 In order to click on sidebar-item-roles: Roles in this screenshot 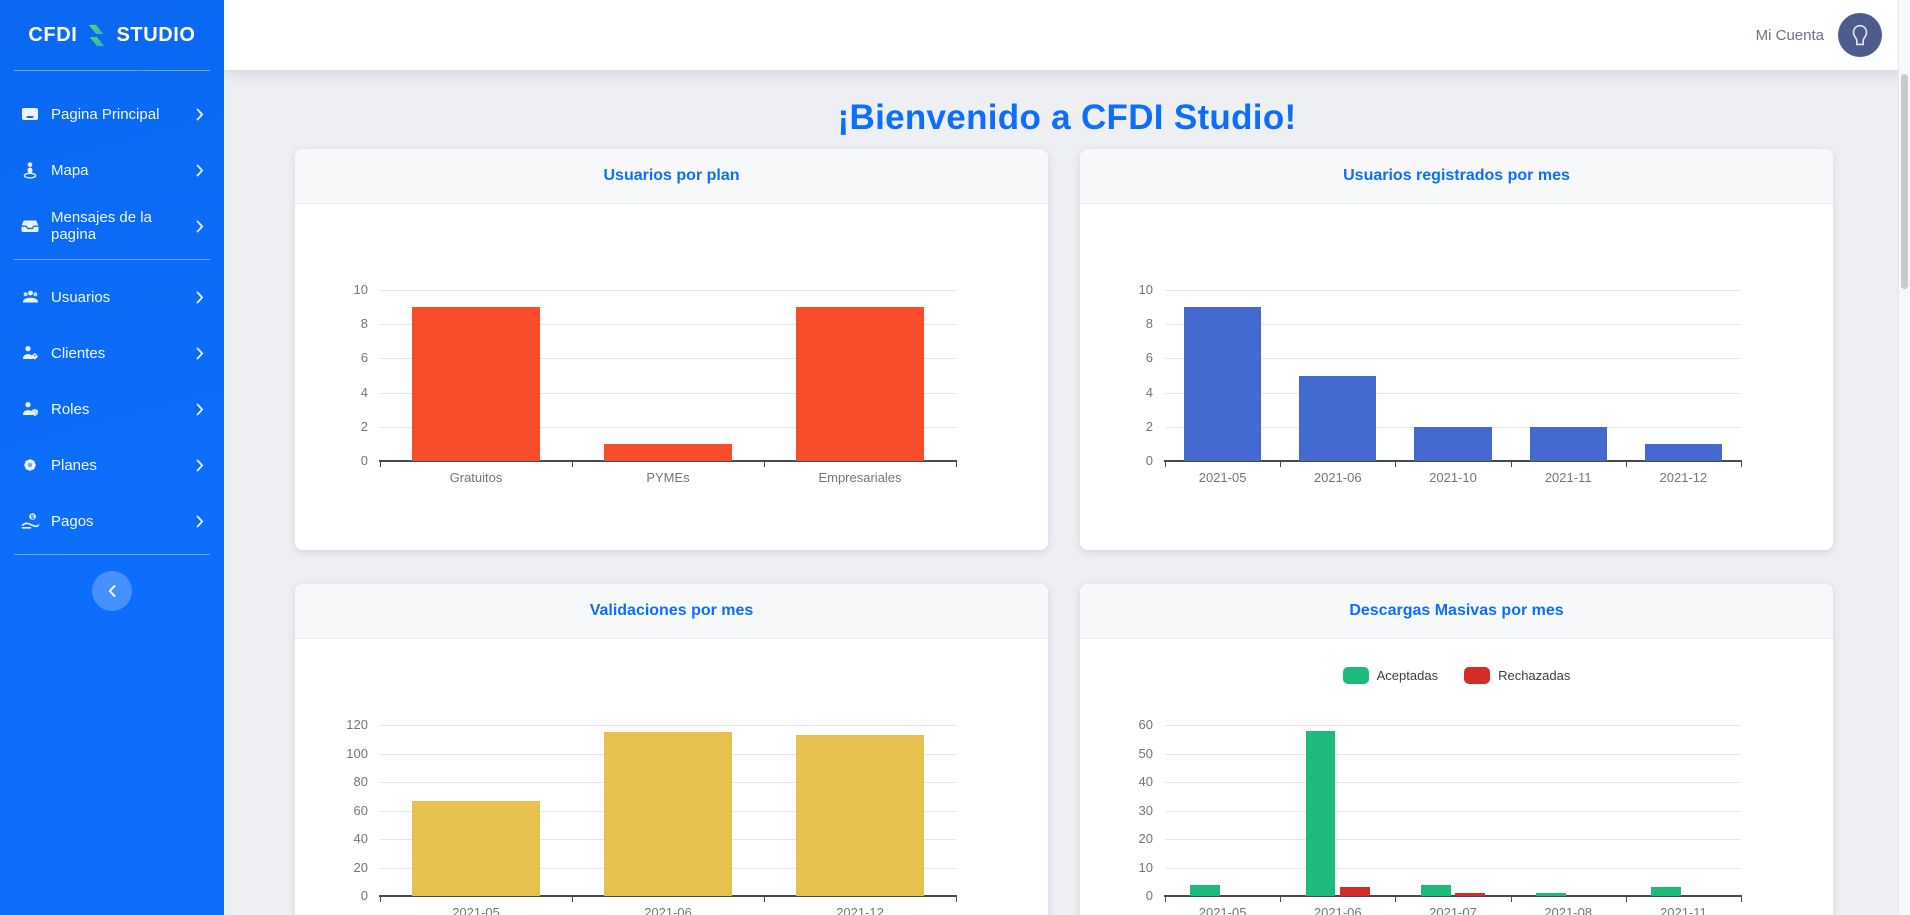, I will do `click(112, 409)`.